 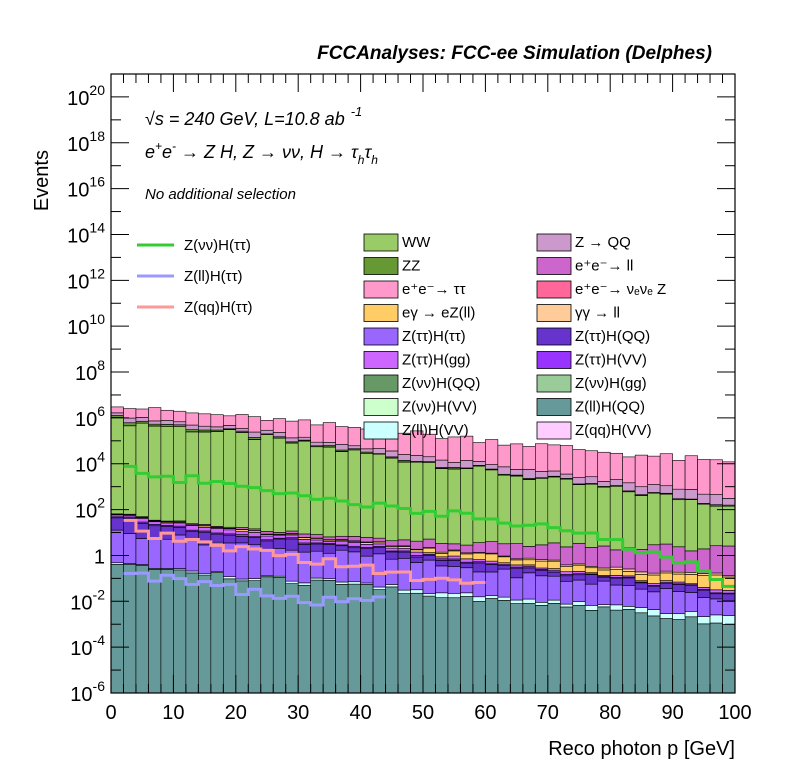 I want to click on chart-title: FCCAnalyses: FCC-ee Simulation (Delphes), so click(x=514, y=53).